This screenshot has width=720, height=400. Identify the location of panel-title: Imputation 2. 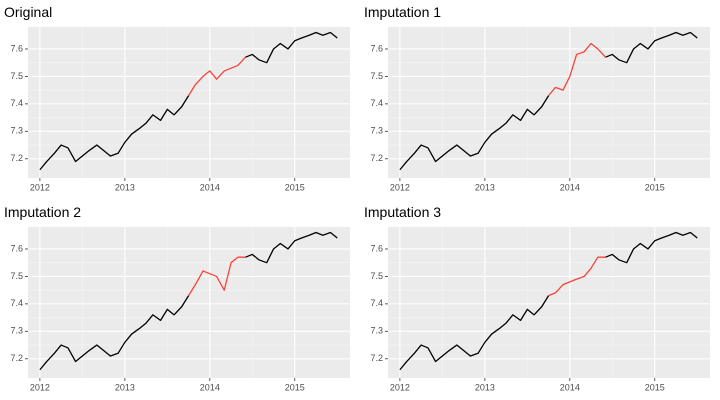
(42, 212).